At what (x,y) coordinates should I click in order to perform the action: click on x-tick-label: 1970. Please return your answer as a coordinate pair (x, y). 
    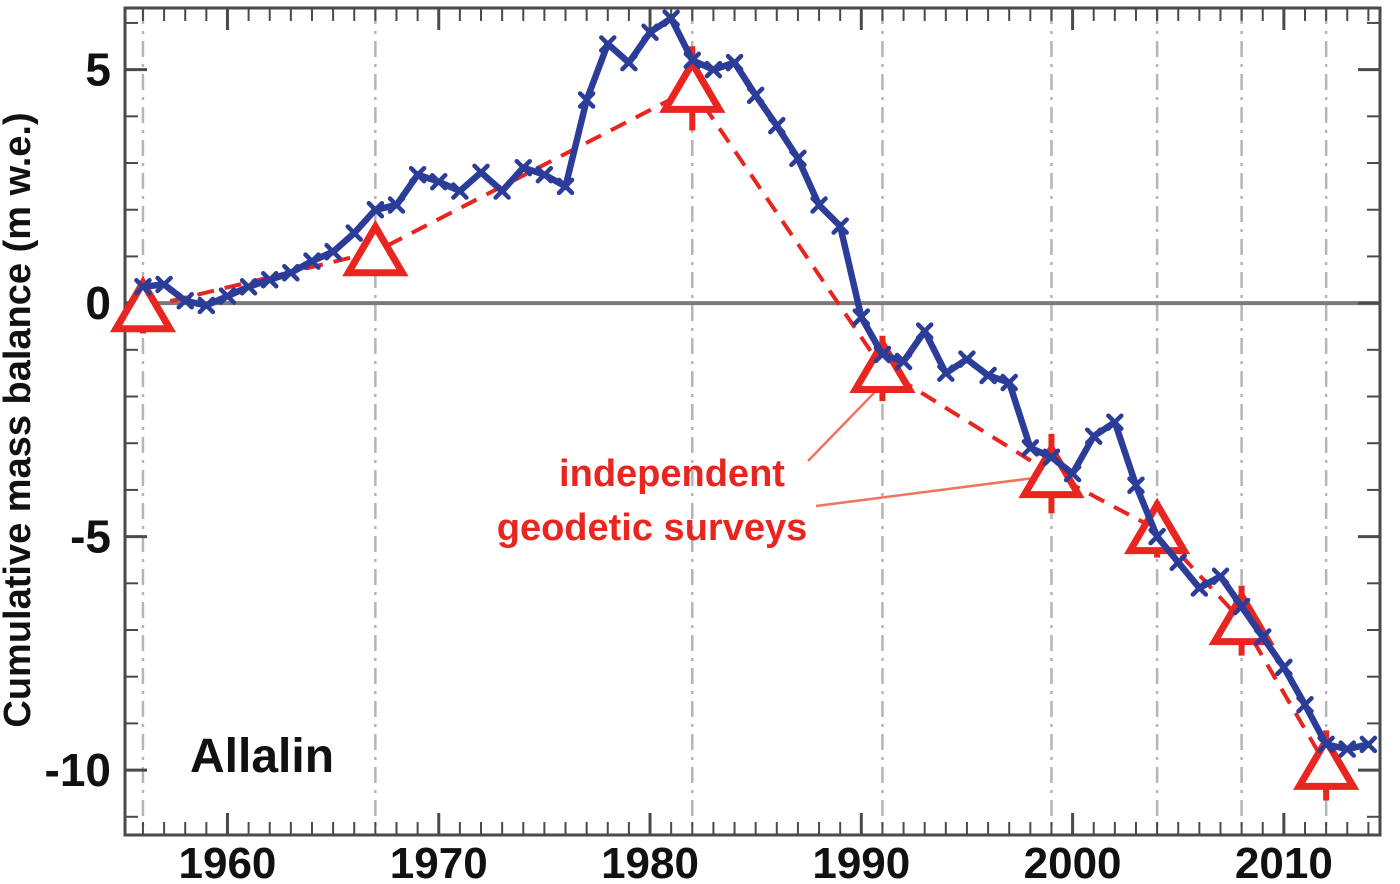
    Looking at the image, I should click on (439, 861).